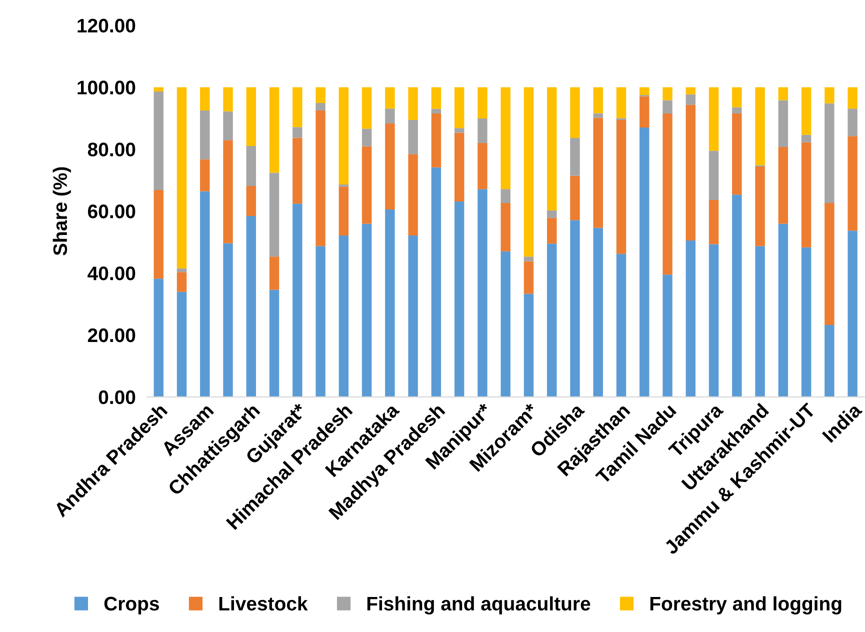  Describe the element at coordinates (107, 25) in the screenshot. I see `y-tick-label: 120.00` at that location.